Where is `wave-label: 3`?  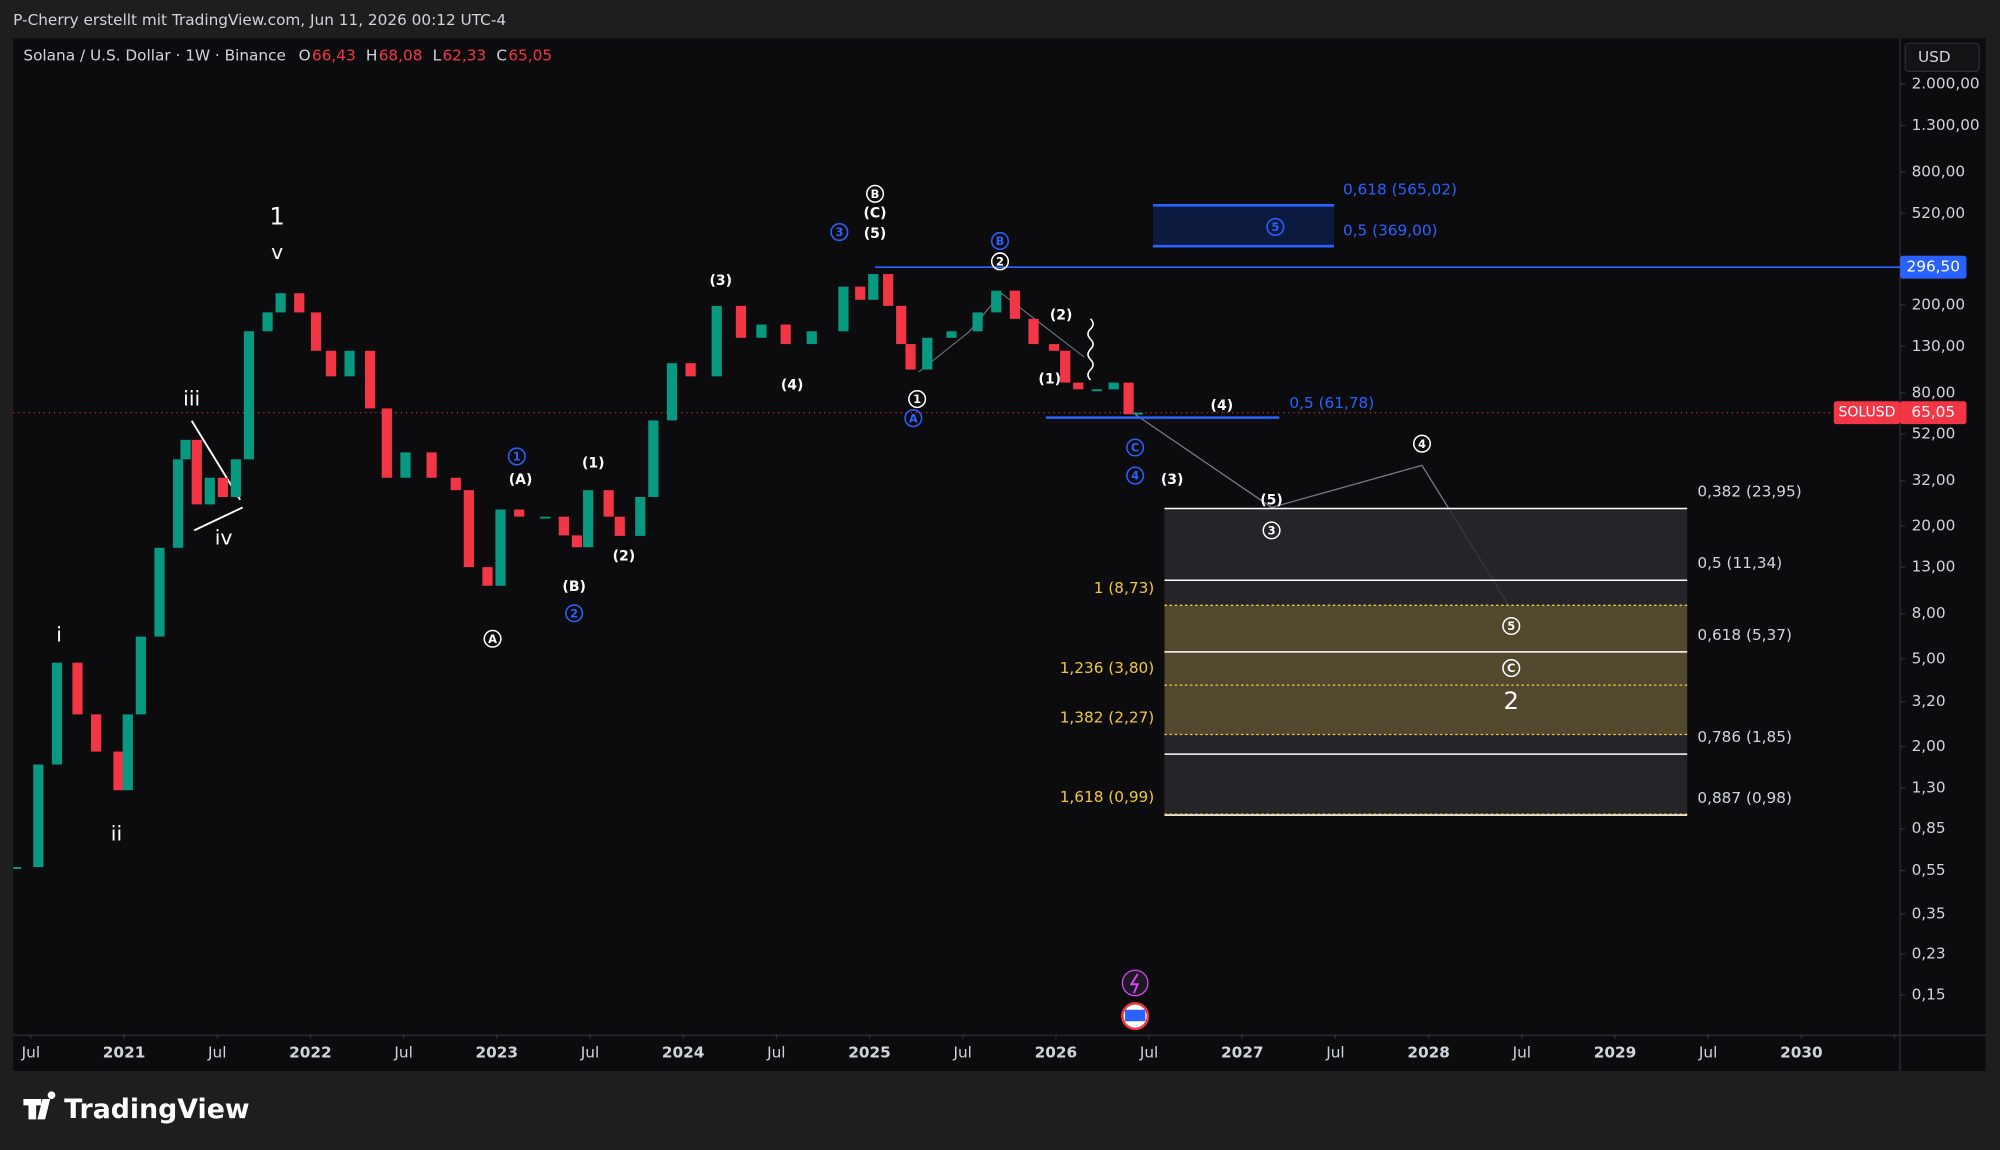
wave-label: 3 is located at coordinates (1272, 531).